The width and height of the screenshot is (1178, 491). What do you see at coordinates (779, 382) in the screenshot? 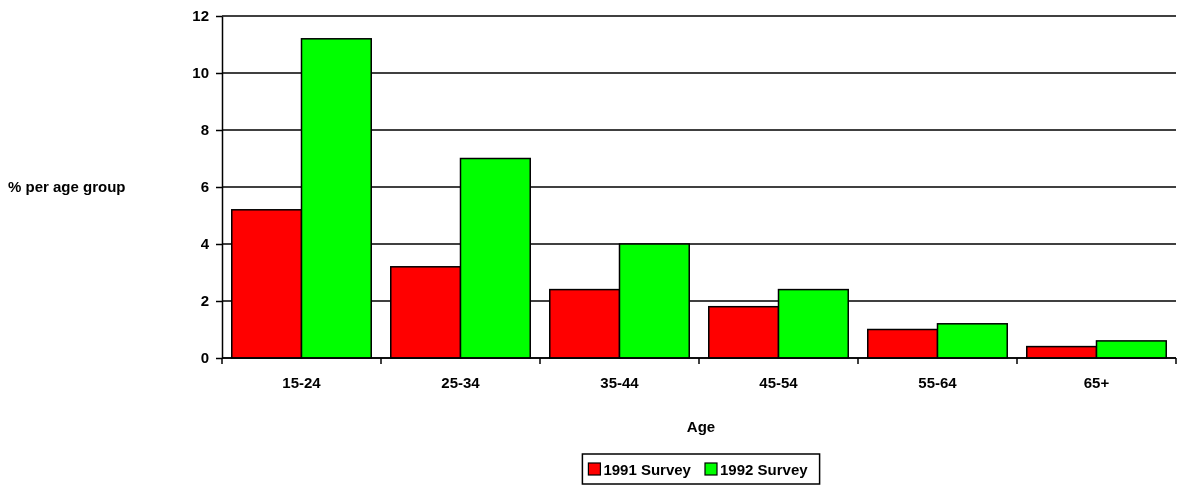
I see `x-tick-label: 45-54` at bounding box center [779, 382].